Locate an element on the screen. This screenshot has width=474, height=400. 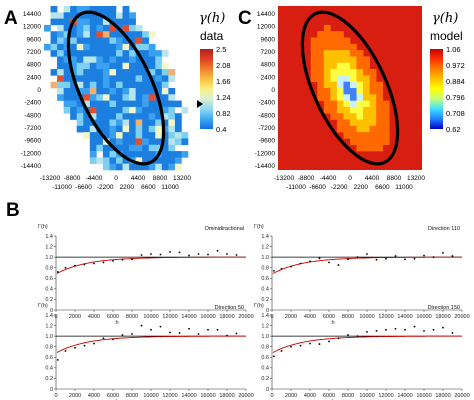
x-tick-label: 4000 is located at coordinates (310, 396).